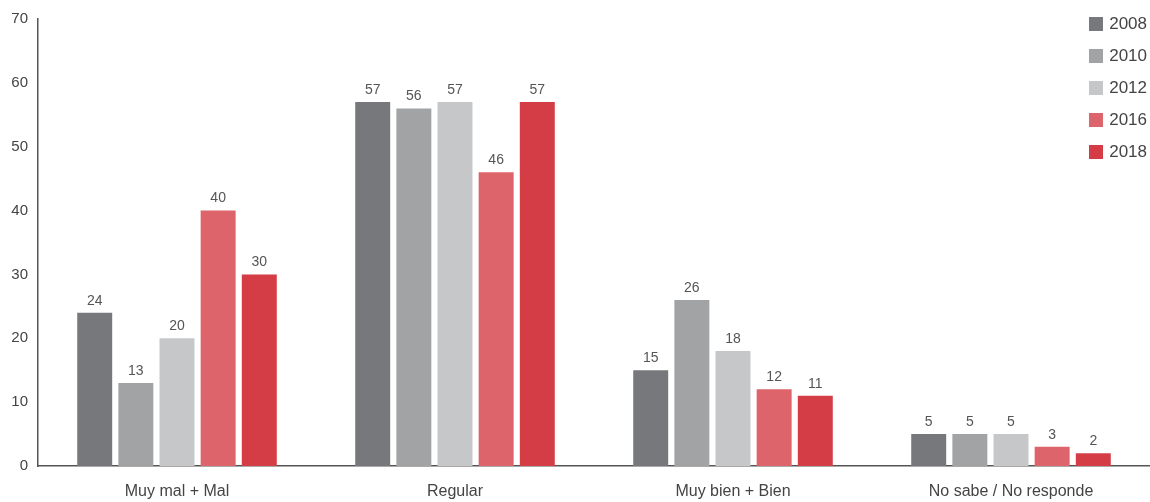 This screenshot has width=1150, height=502. What do you see at coordinates (1011, 491) in the screenshot?
I see `x-tick-label: No sabe / No responde` at bounding box center [1011, 491].